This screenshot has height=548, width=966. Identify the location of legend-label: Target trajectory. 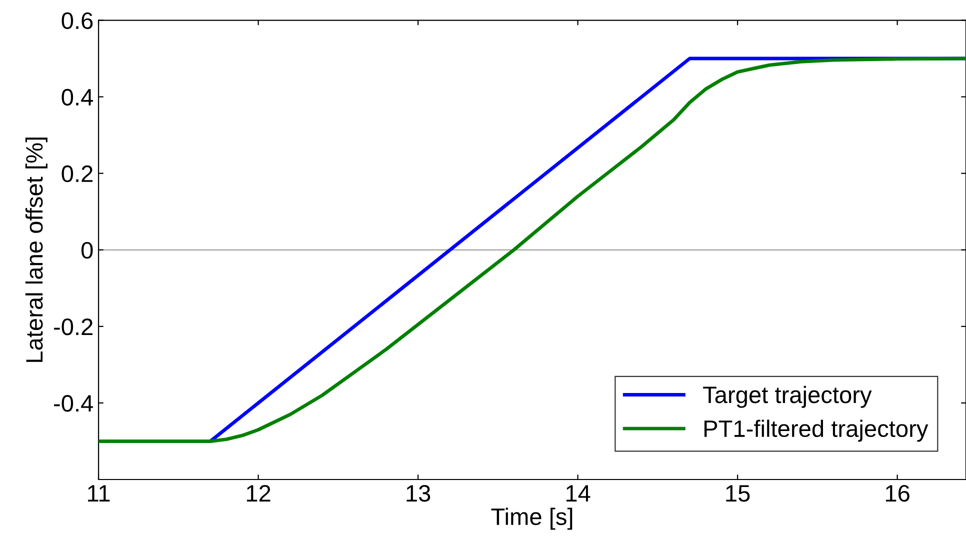
(787, 397).